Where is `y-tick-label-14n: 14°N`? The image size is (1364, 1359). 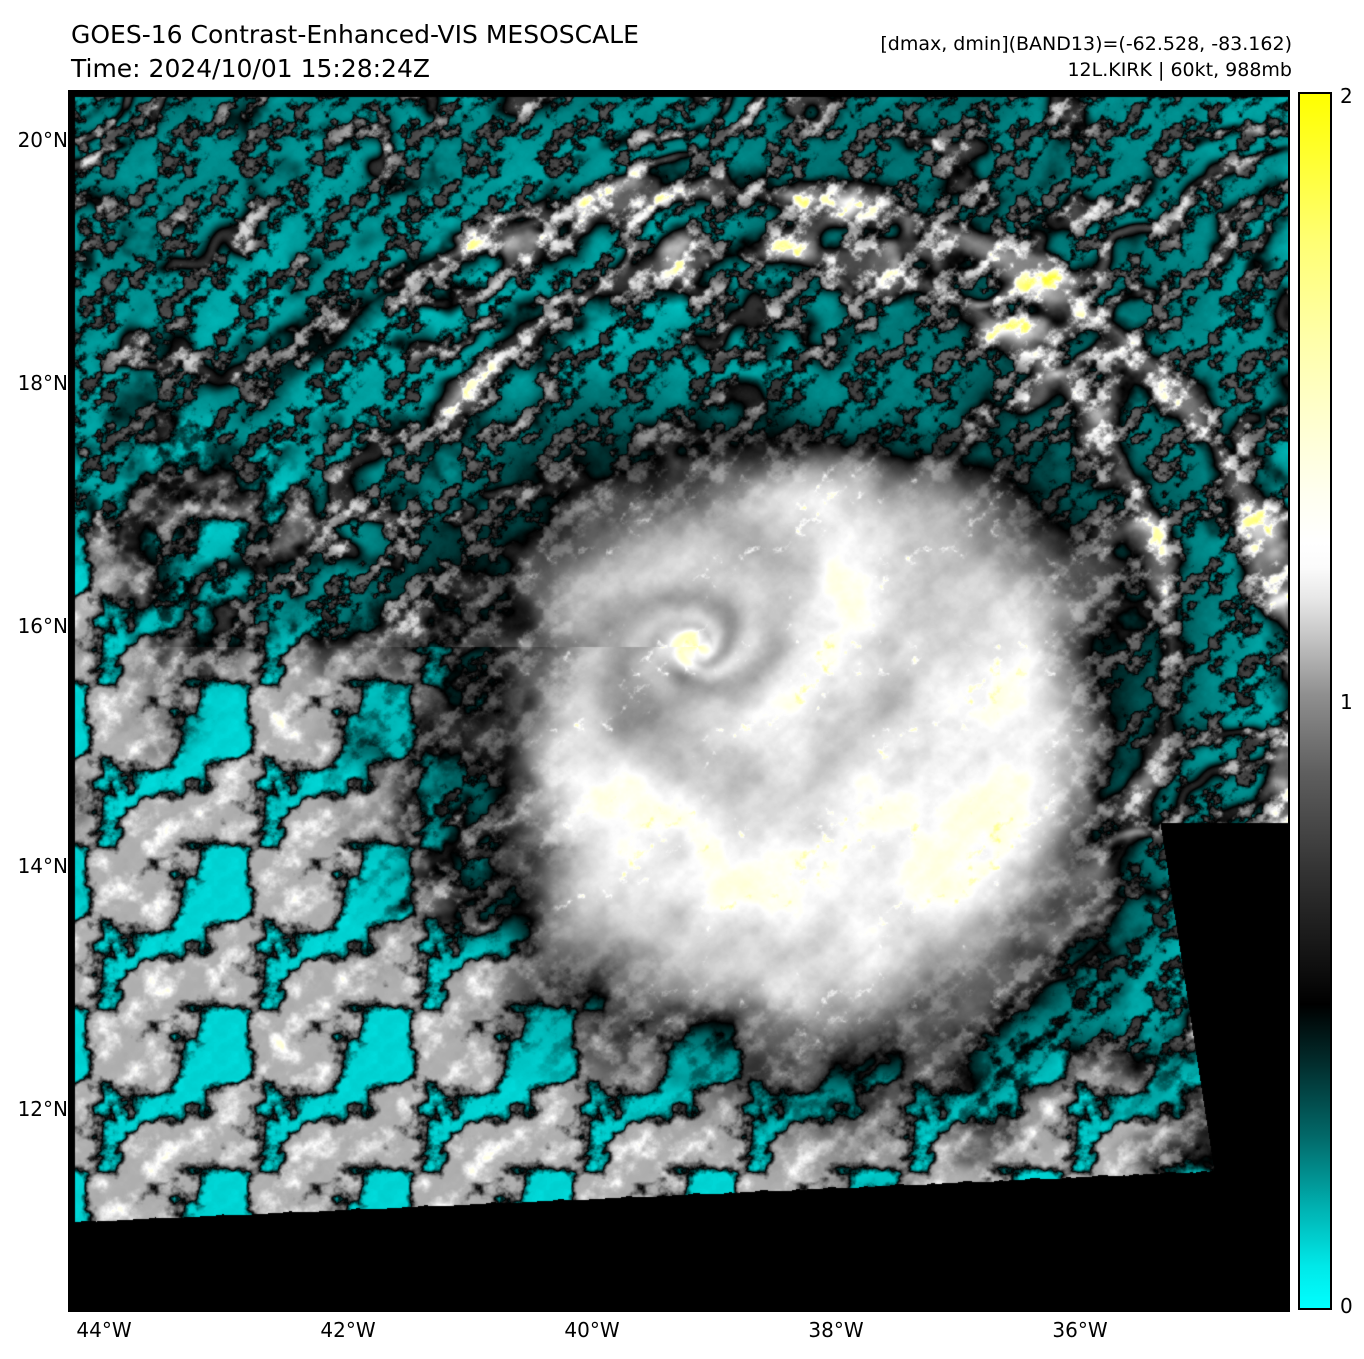
y-tick-label-14n: 14°N is located at coordinates (42, 866).